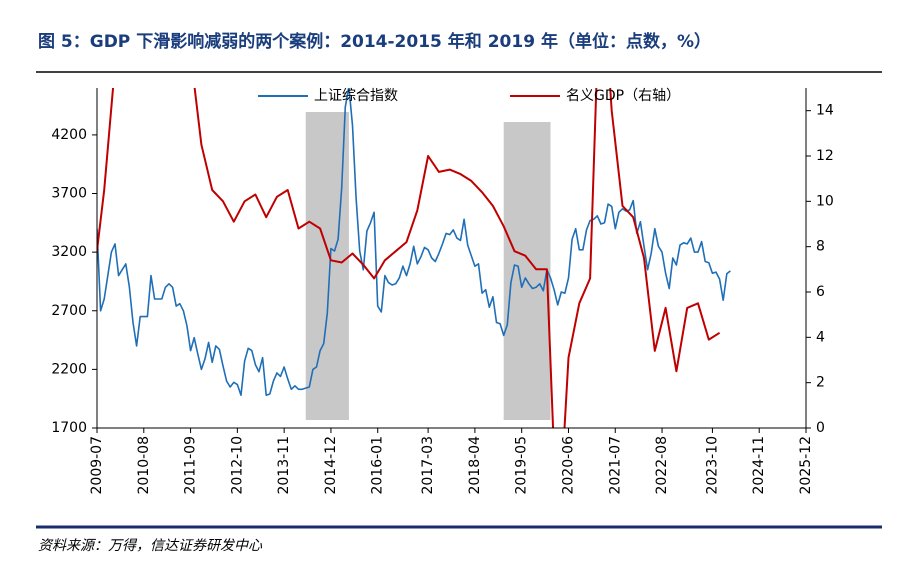 The width and height of the screenshot is (916, 571). What do you see at coordinates (428, 465) in the screenshot?
I see `x-tick-label: 2017-03` at bounding box center [428, 465].